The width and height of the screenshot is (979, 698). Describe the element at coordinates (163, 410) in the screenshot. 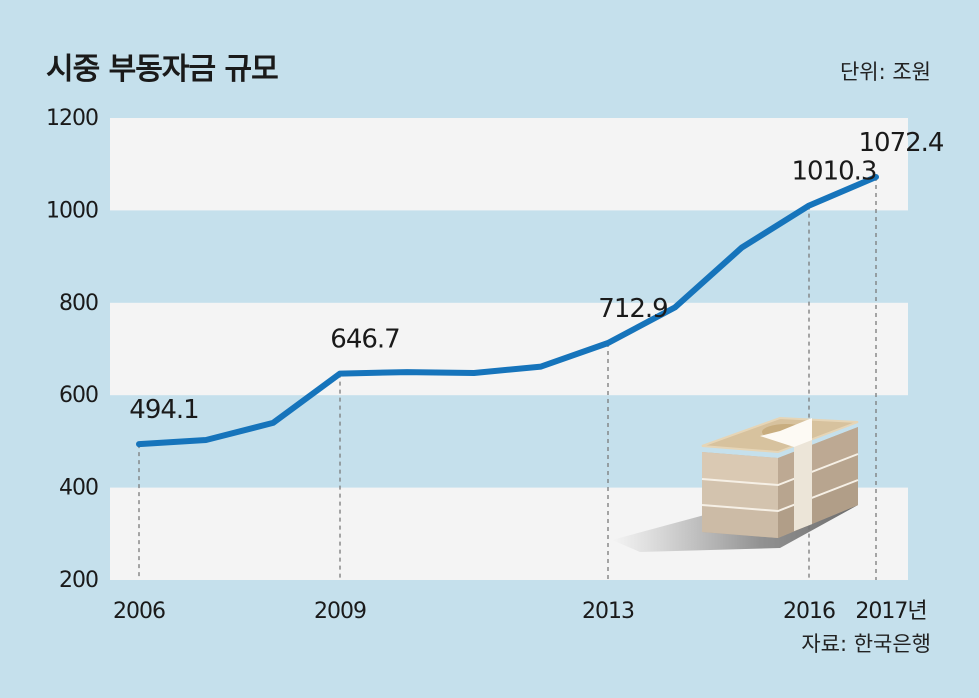

I see `data-label: 494.1` at that location.